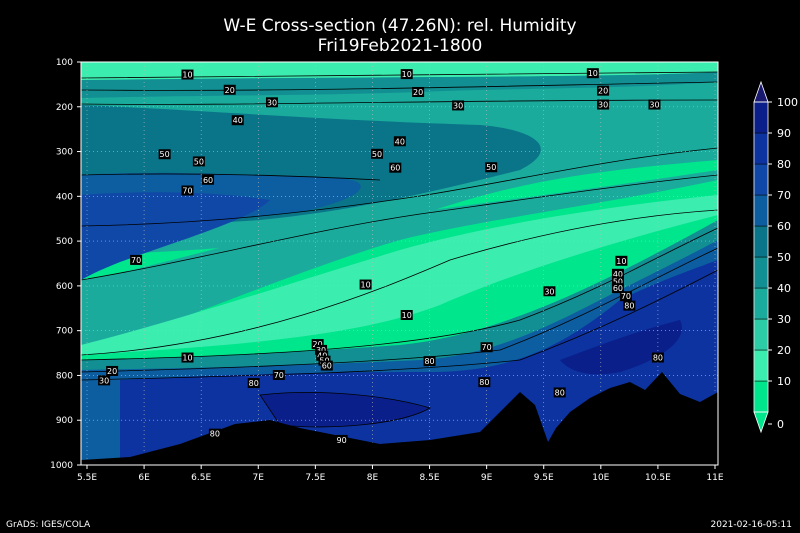  I want to click on footer-timestamp: 2021-02-16-05:11, so click(751, 525).